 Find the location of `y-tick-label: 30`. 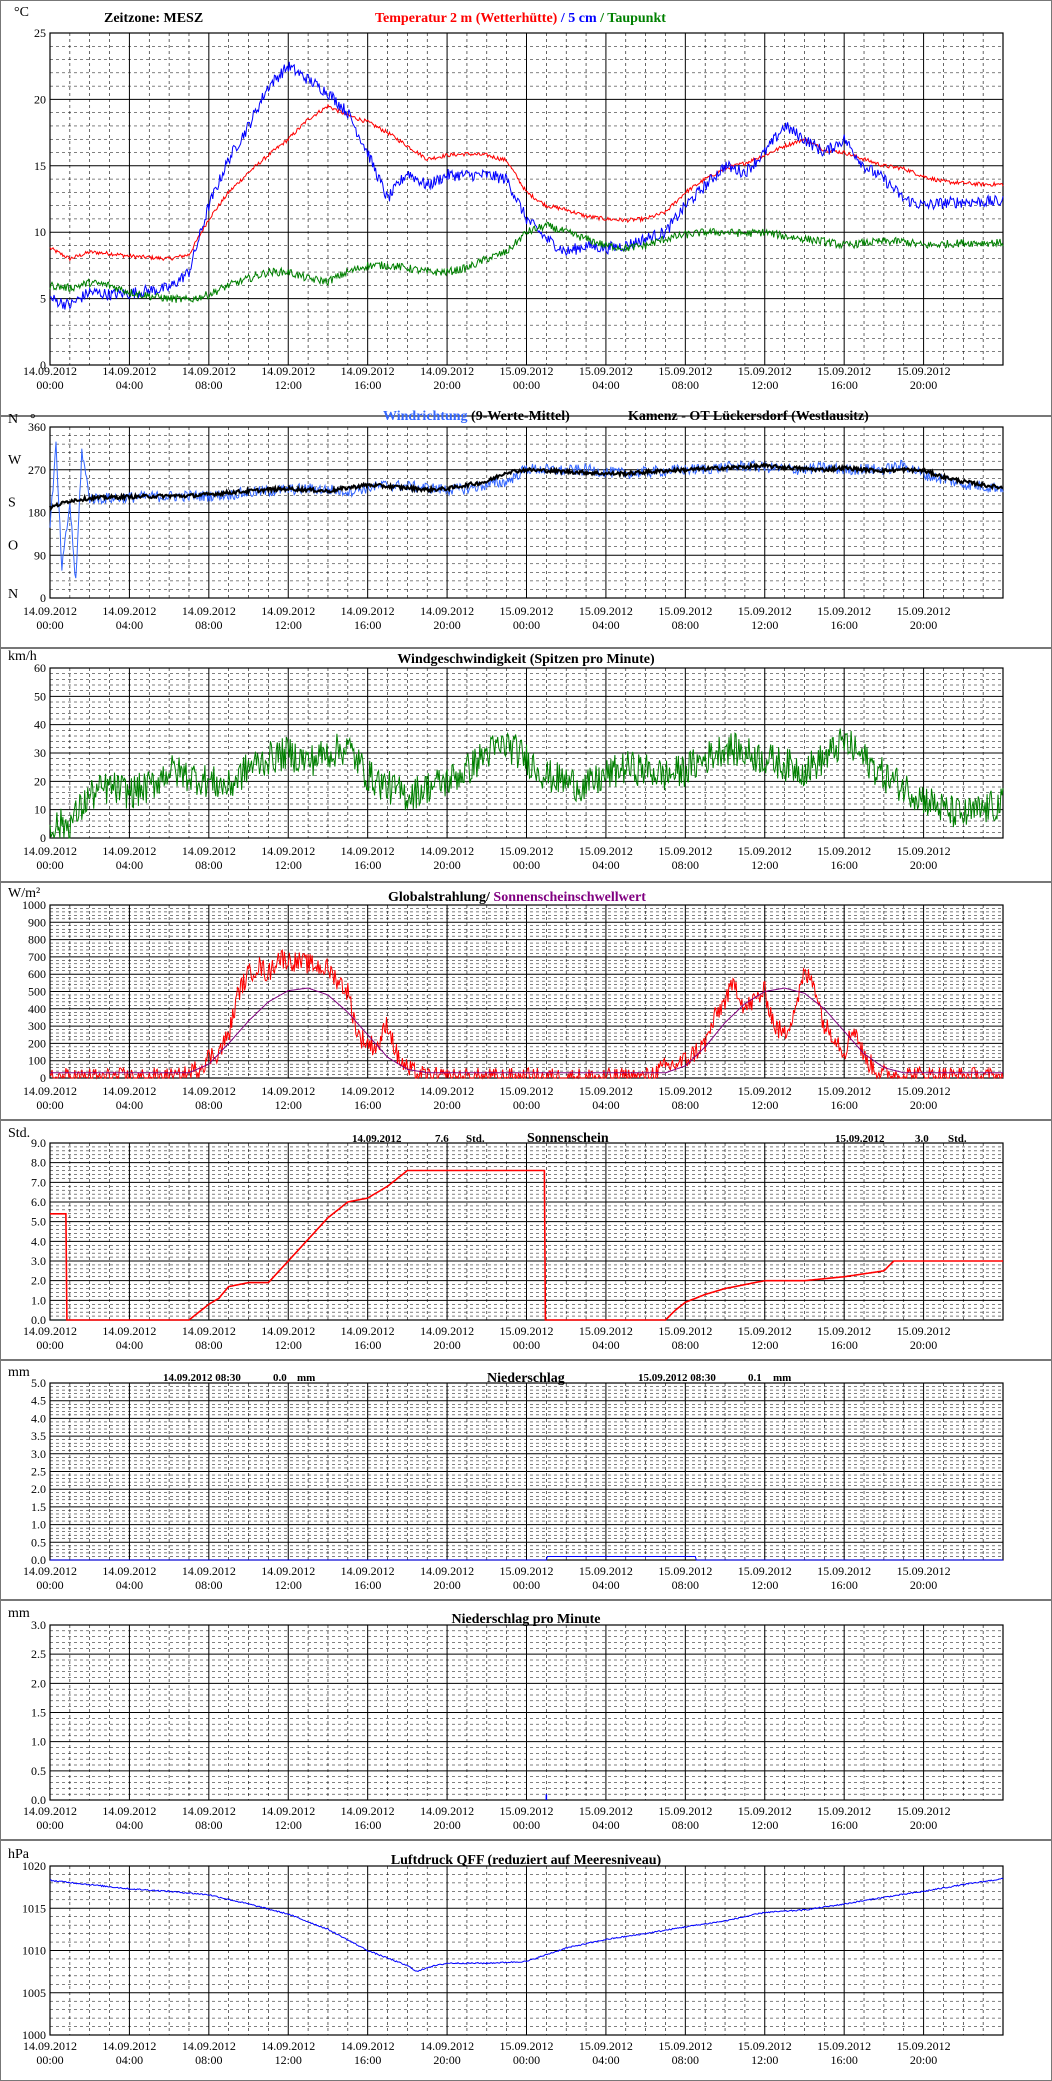

y-tick-label: 30 is located at coordinates (40, 753).